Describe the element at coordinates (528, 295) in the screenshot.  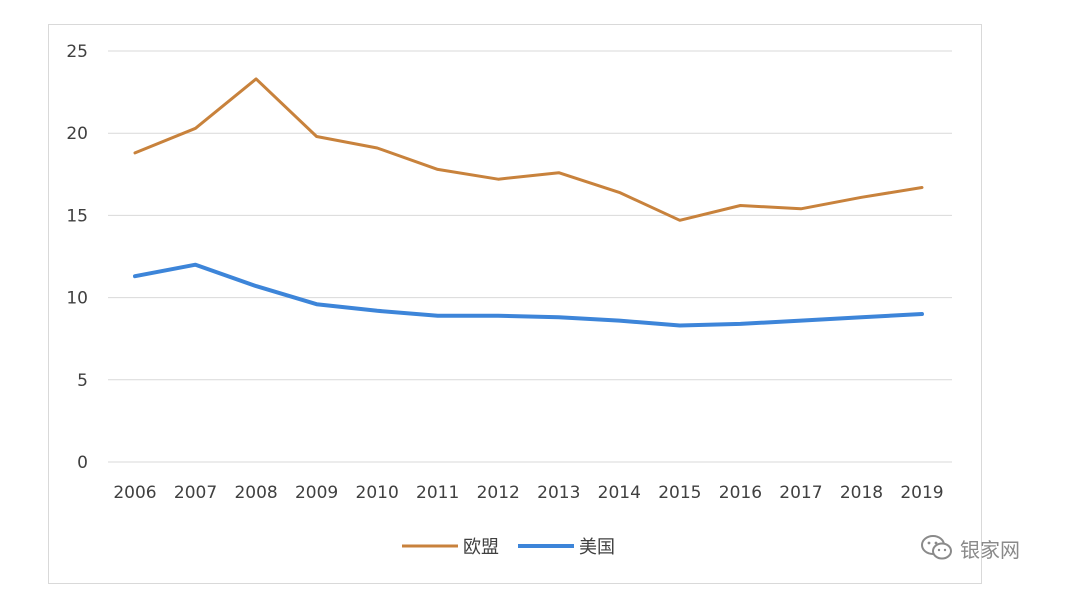
I see `series-line-us` at that location.